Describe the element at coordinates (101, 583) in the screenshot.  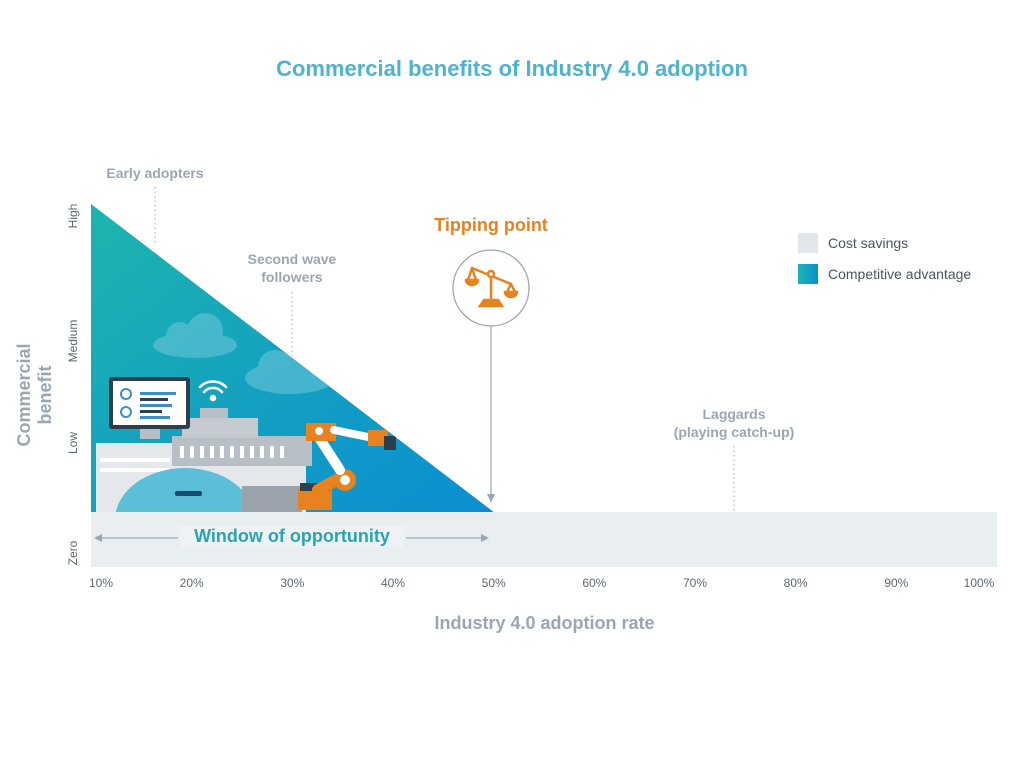
I see `x-tick-label: 10%` at that location.